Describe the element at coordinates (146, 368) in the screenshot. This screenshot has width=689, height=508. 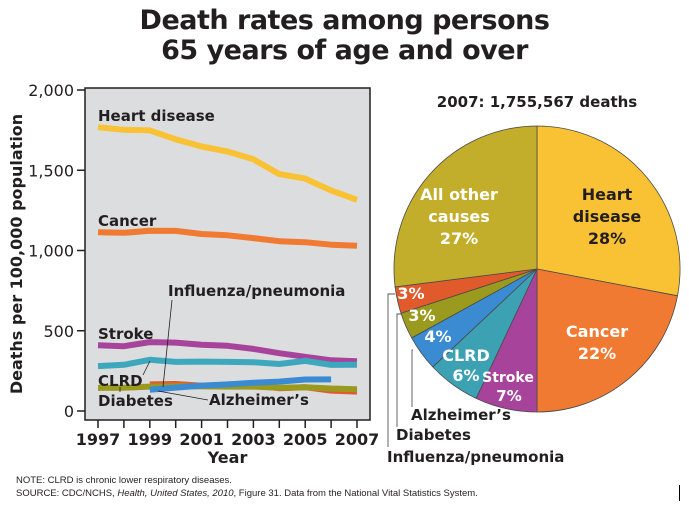
I see `leader-line-clrd` at that location.